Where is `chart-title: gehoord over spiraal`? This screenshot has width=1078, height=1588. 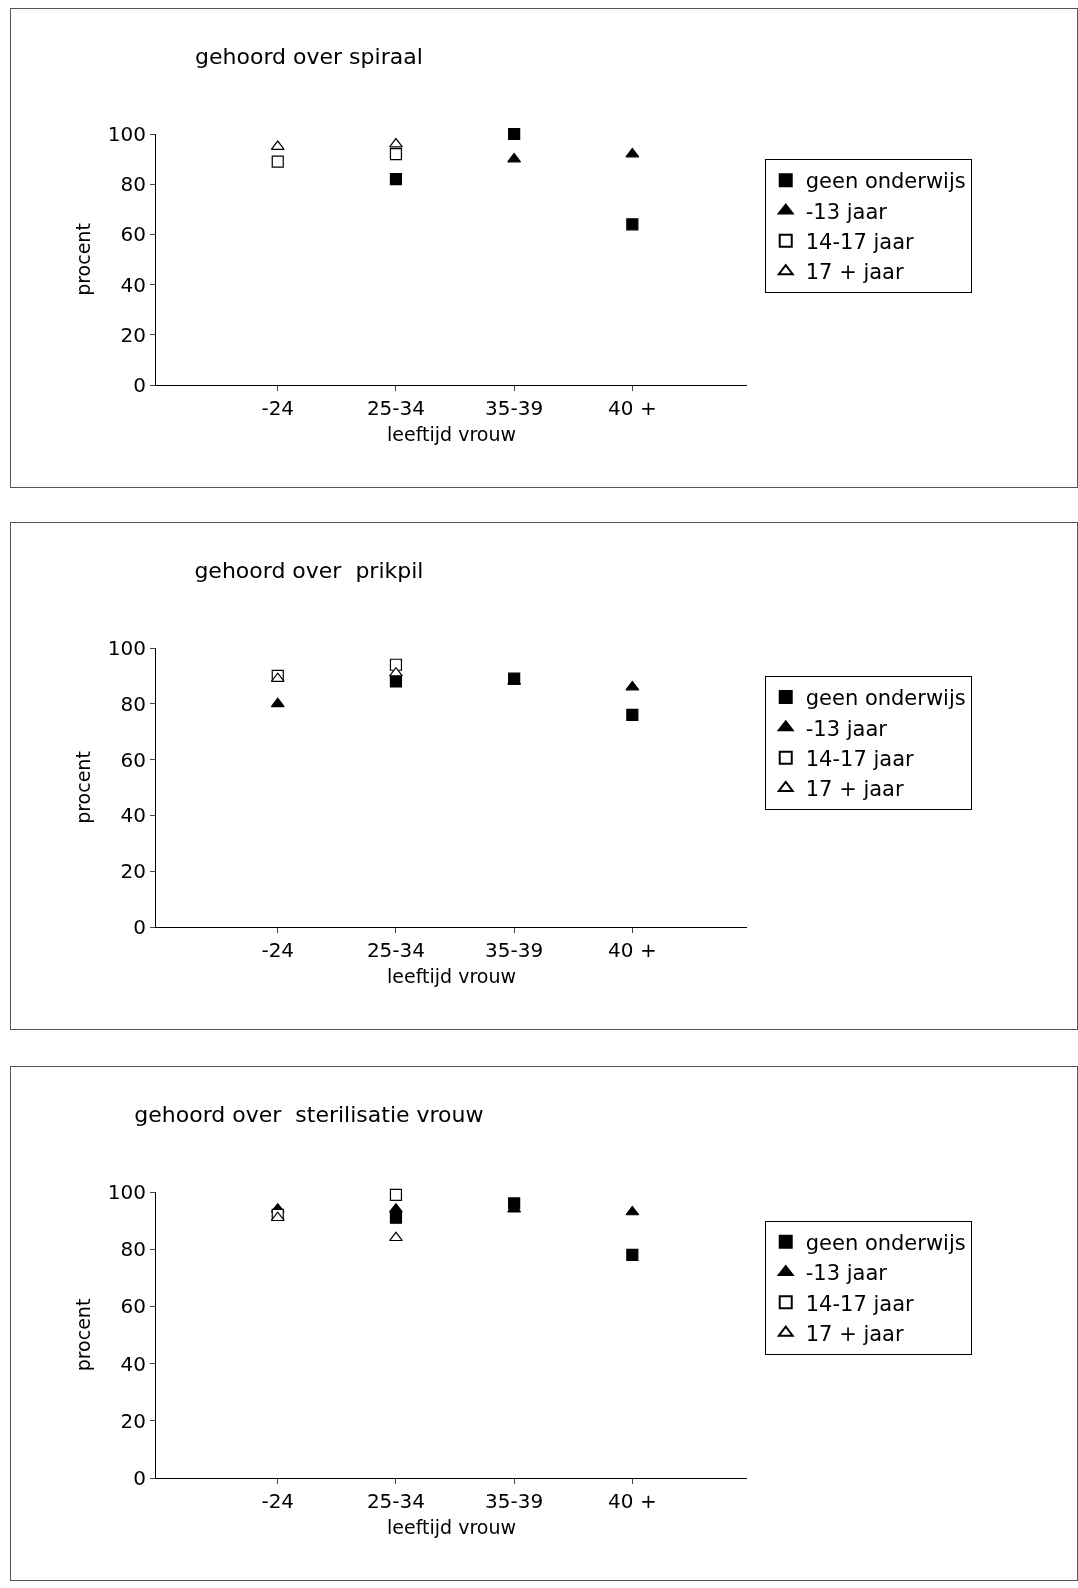 chart-title: gehoord over spiraal is located at coordinates (309, 57).